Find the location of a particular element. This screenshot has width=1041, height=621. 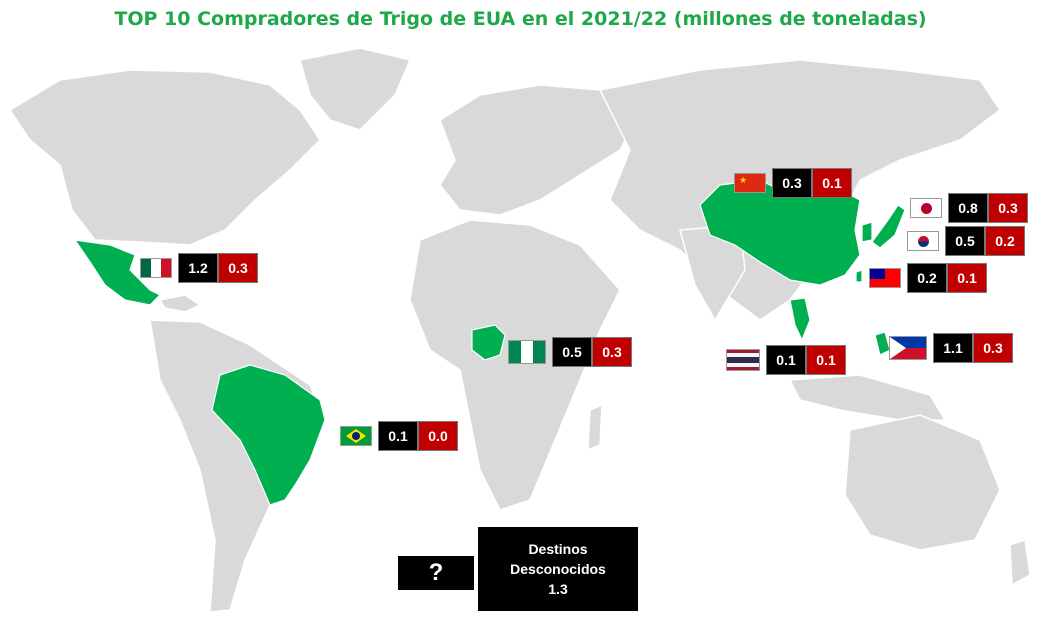

thailand-red-value: 0.1 is located at coordinates (826, 360).